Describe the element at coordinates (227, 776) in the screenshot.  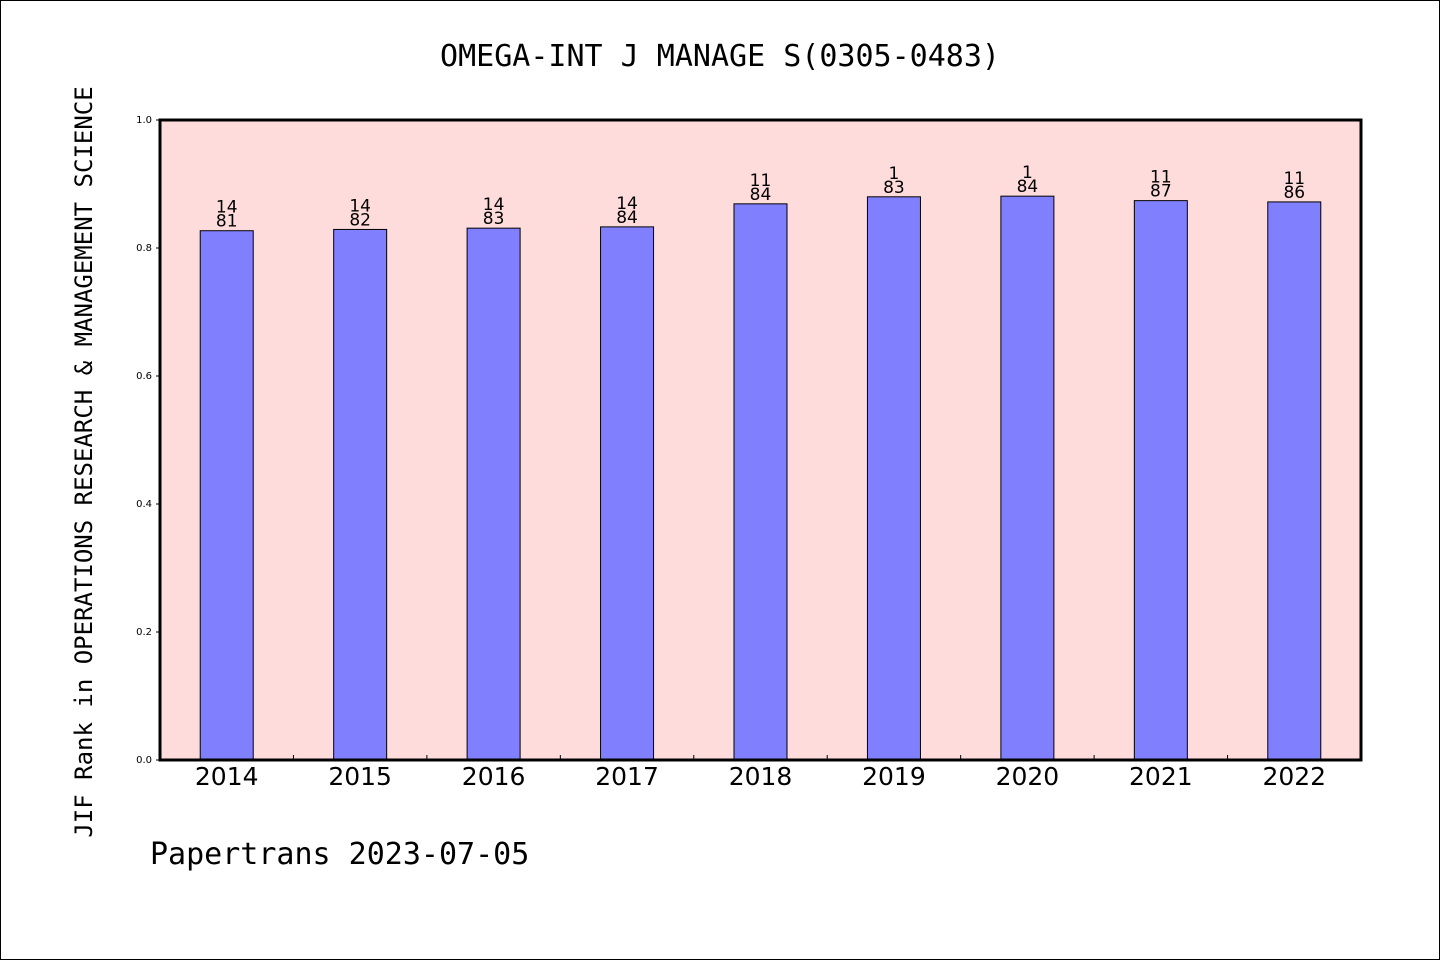
I see `x-tick-label: 2014` at that location.